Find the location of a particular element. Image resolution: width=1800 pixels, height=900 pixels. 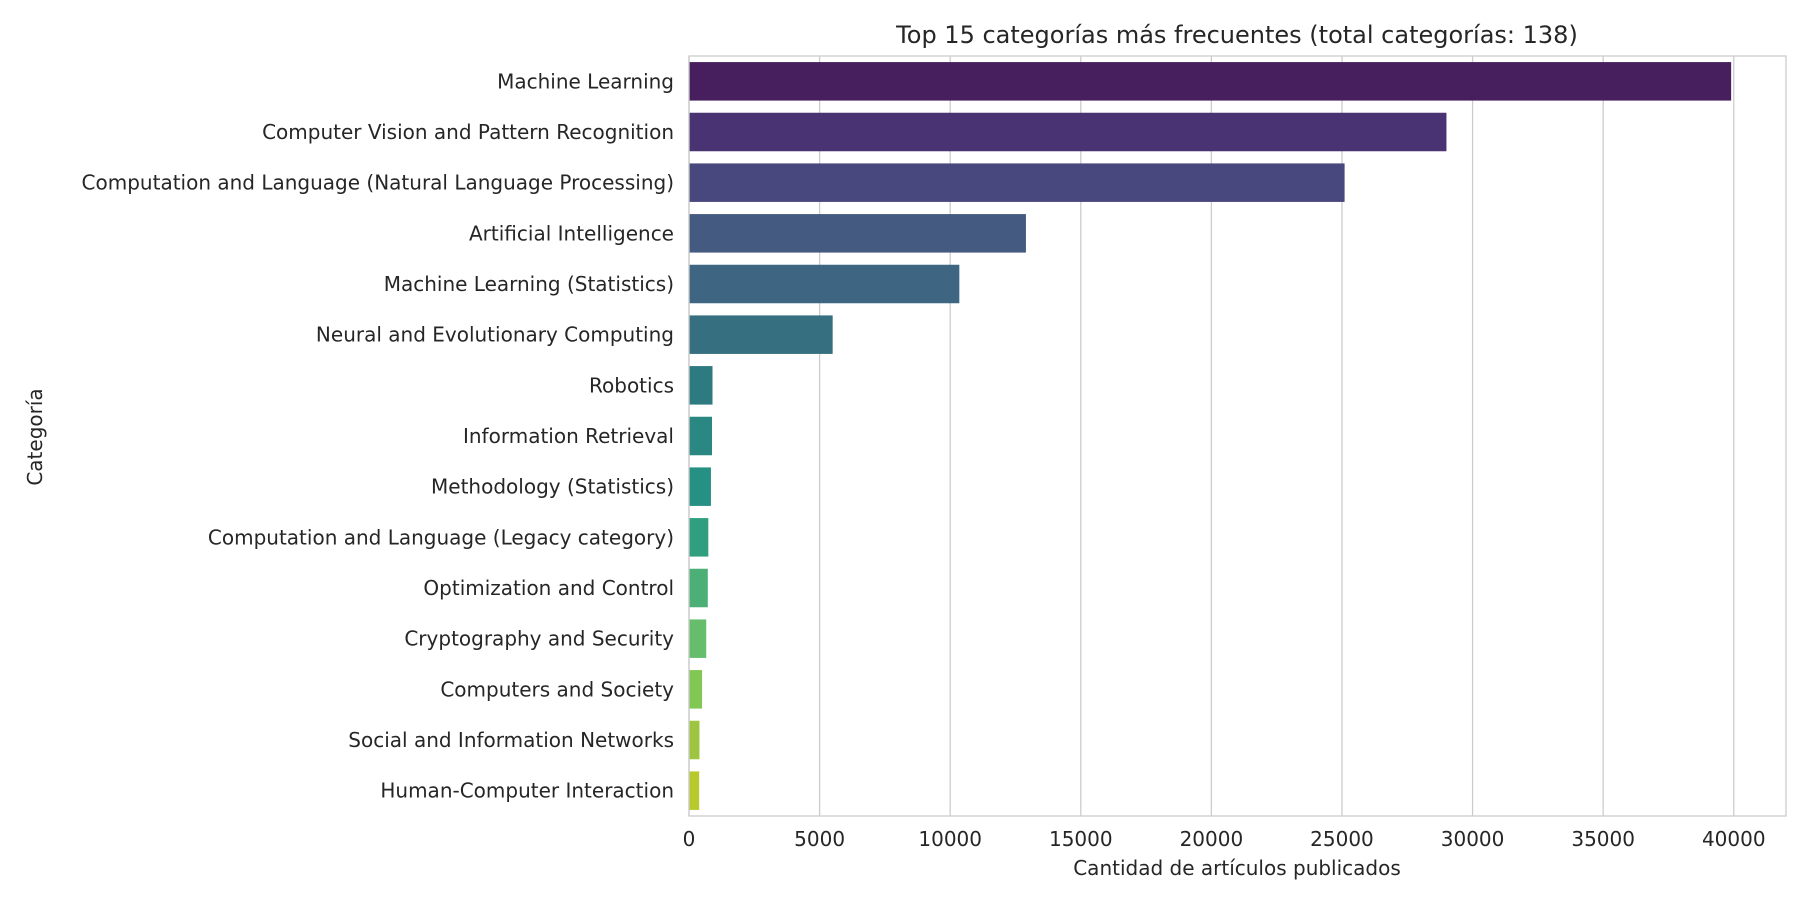

y-axis-title: Categoría is located at coordinates (35, 436).